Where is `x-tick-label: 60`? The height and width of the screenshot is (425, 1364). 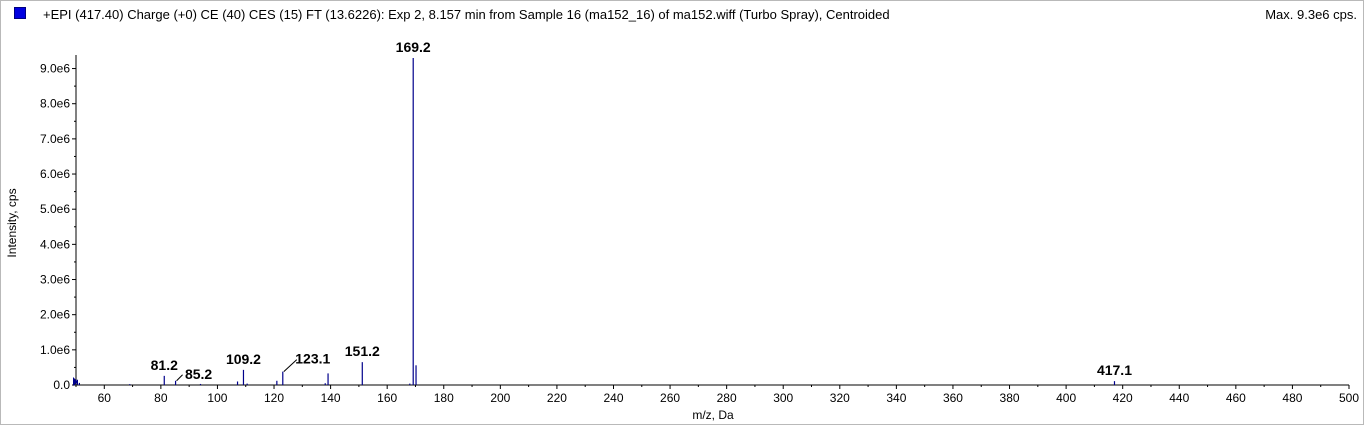 x-tick-label: 60 is located at coordinates (105, 398).